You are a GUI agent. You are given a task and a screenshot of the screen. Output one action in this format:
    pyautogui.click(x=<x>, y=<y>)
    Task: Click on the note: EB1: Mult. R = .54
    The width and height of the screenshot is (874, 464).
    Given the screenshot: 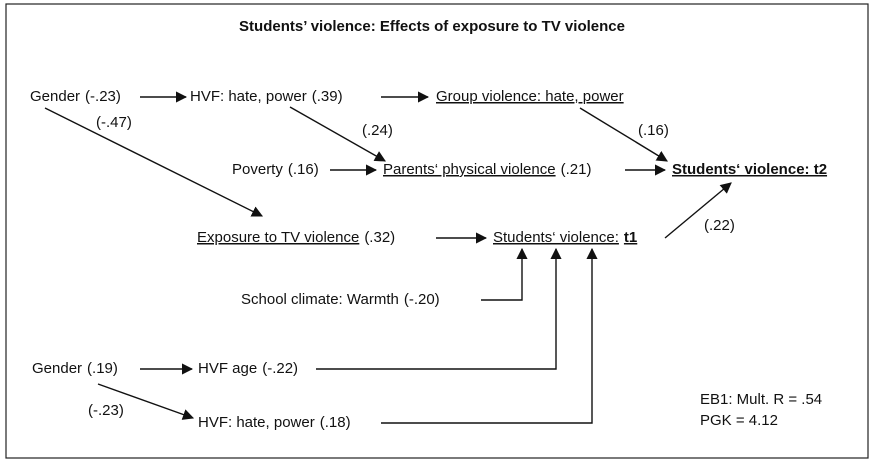 What is the action you would take?
    pyautogui.click(x=761, y=399)
    